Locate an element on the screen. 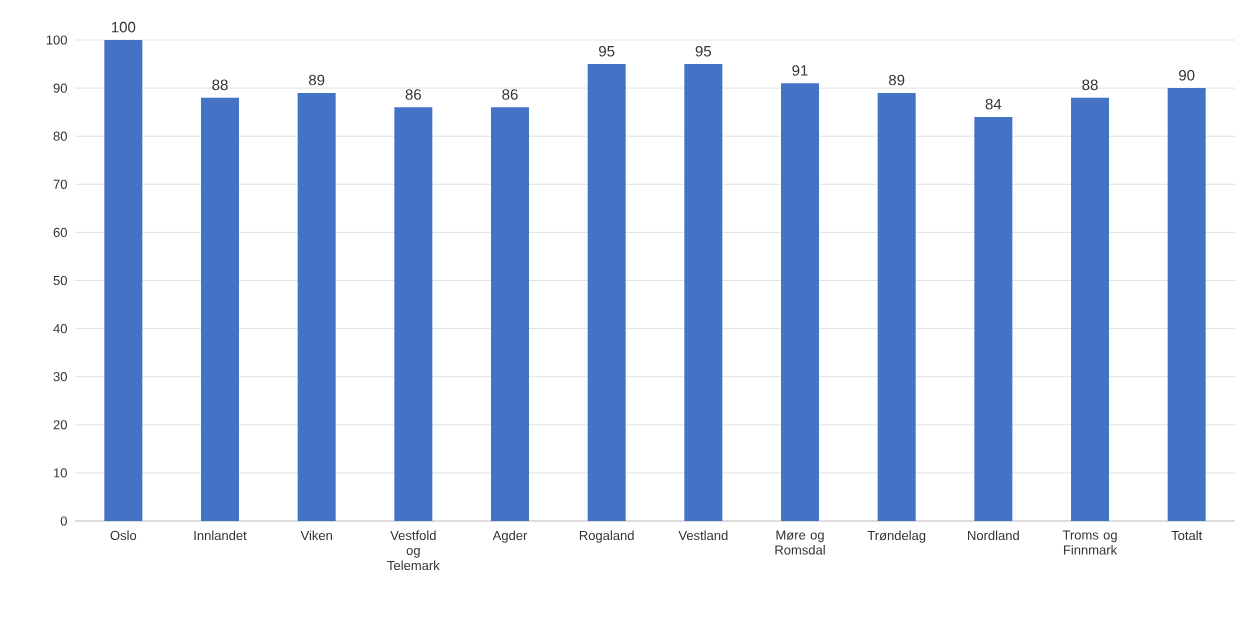 The width and height of the screenshot is (1249, 621). x-tick-label: Møre og Romsdal is located at coordinates (800, 542).